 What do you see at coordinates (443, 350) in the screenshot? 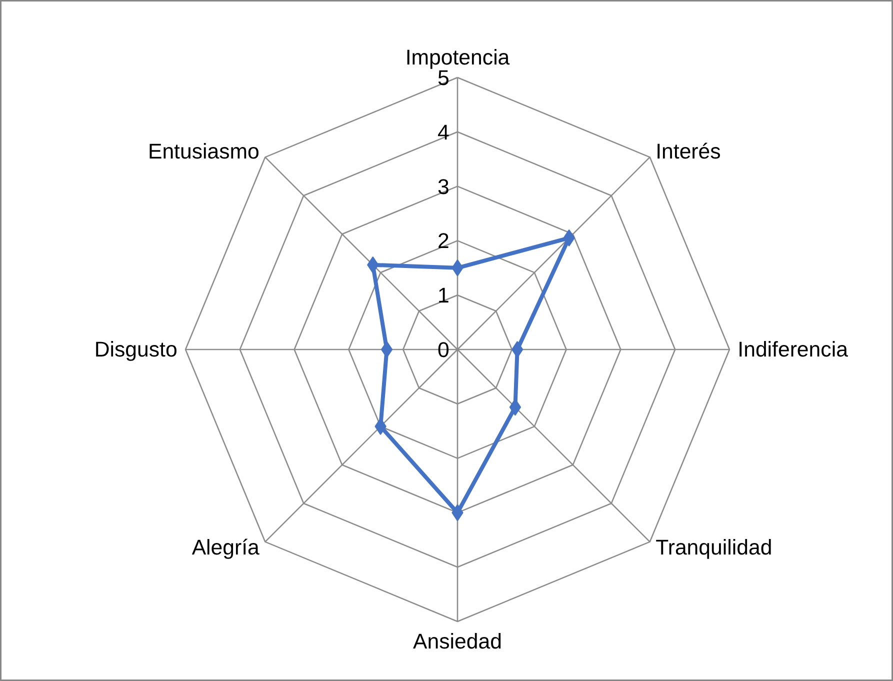
I see `y-tick-label: 0` at bounding box center [443, 350].